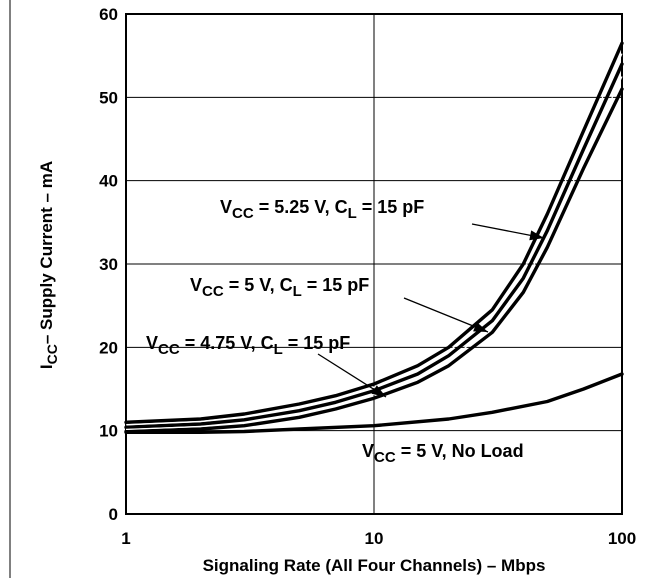 This screenshot has width=662, height=578. I want to click on y-tick-label: 60, so click(108, 14).